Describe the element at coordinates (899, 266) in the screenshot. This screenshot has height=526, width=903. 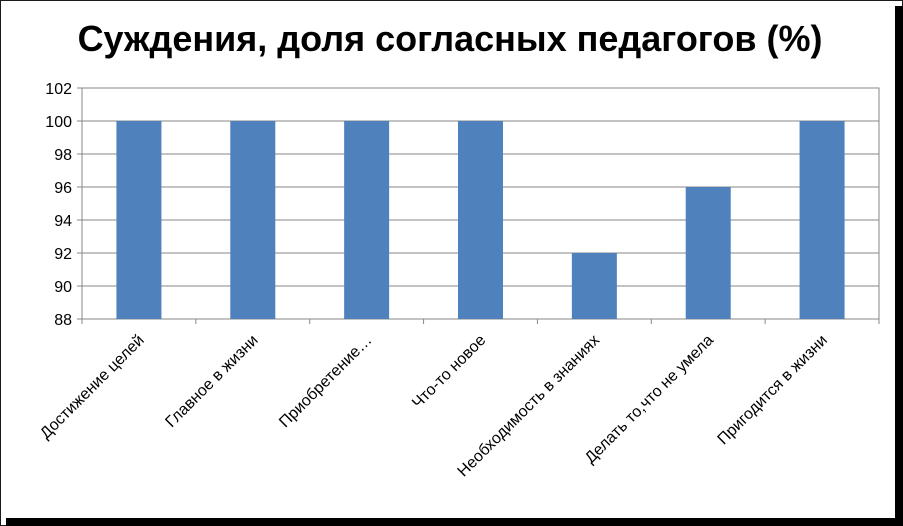
I see `frame-shadow-right` at that location.